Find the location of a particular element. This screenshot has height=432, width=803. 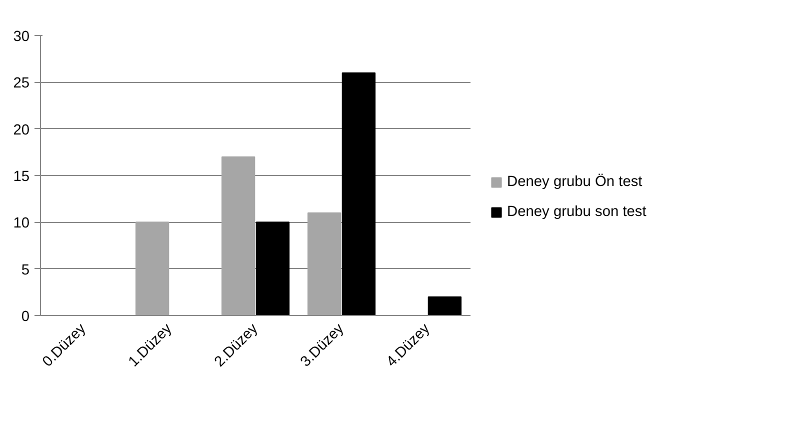

y-tick-label: 15 is located at coordinates (21, 177).